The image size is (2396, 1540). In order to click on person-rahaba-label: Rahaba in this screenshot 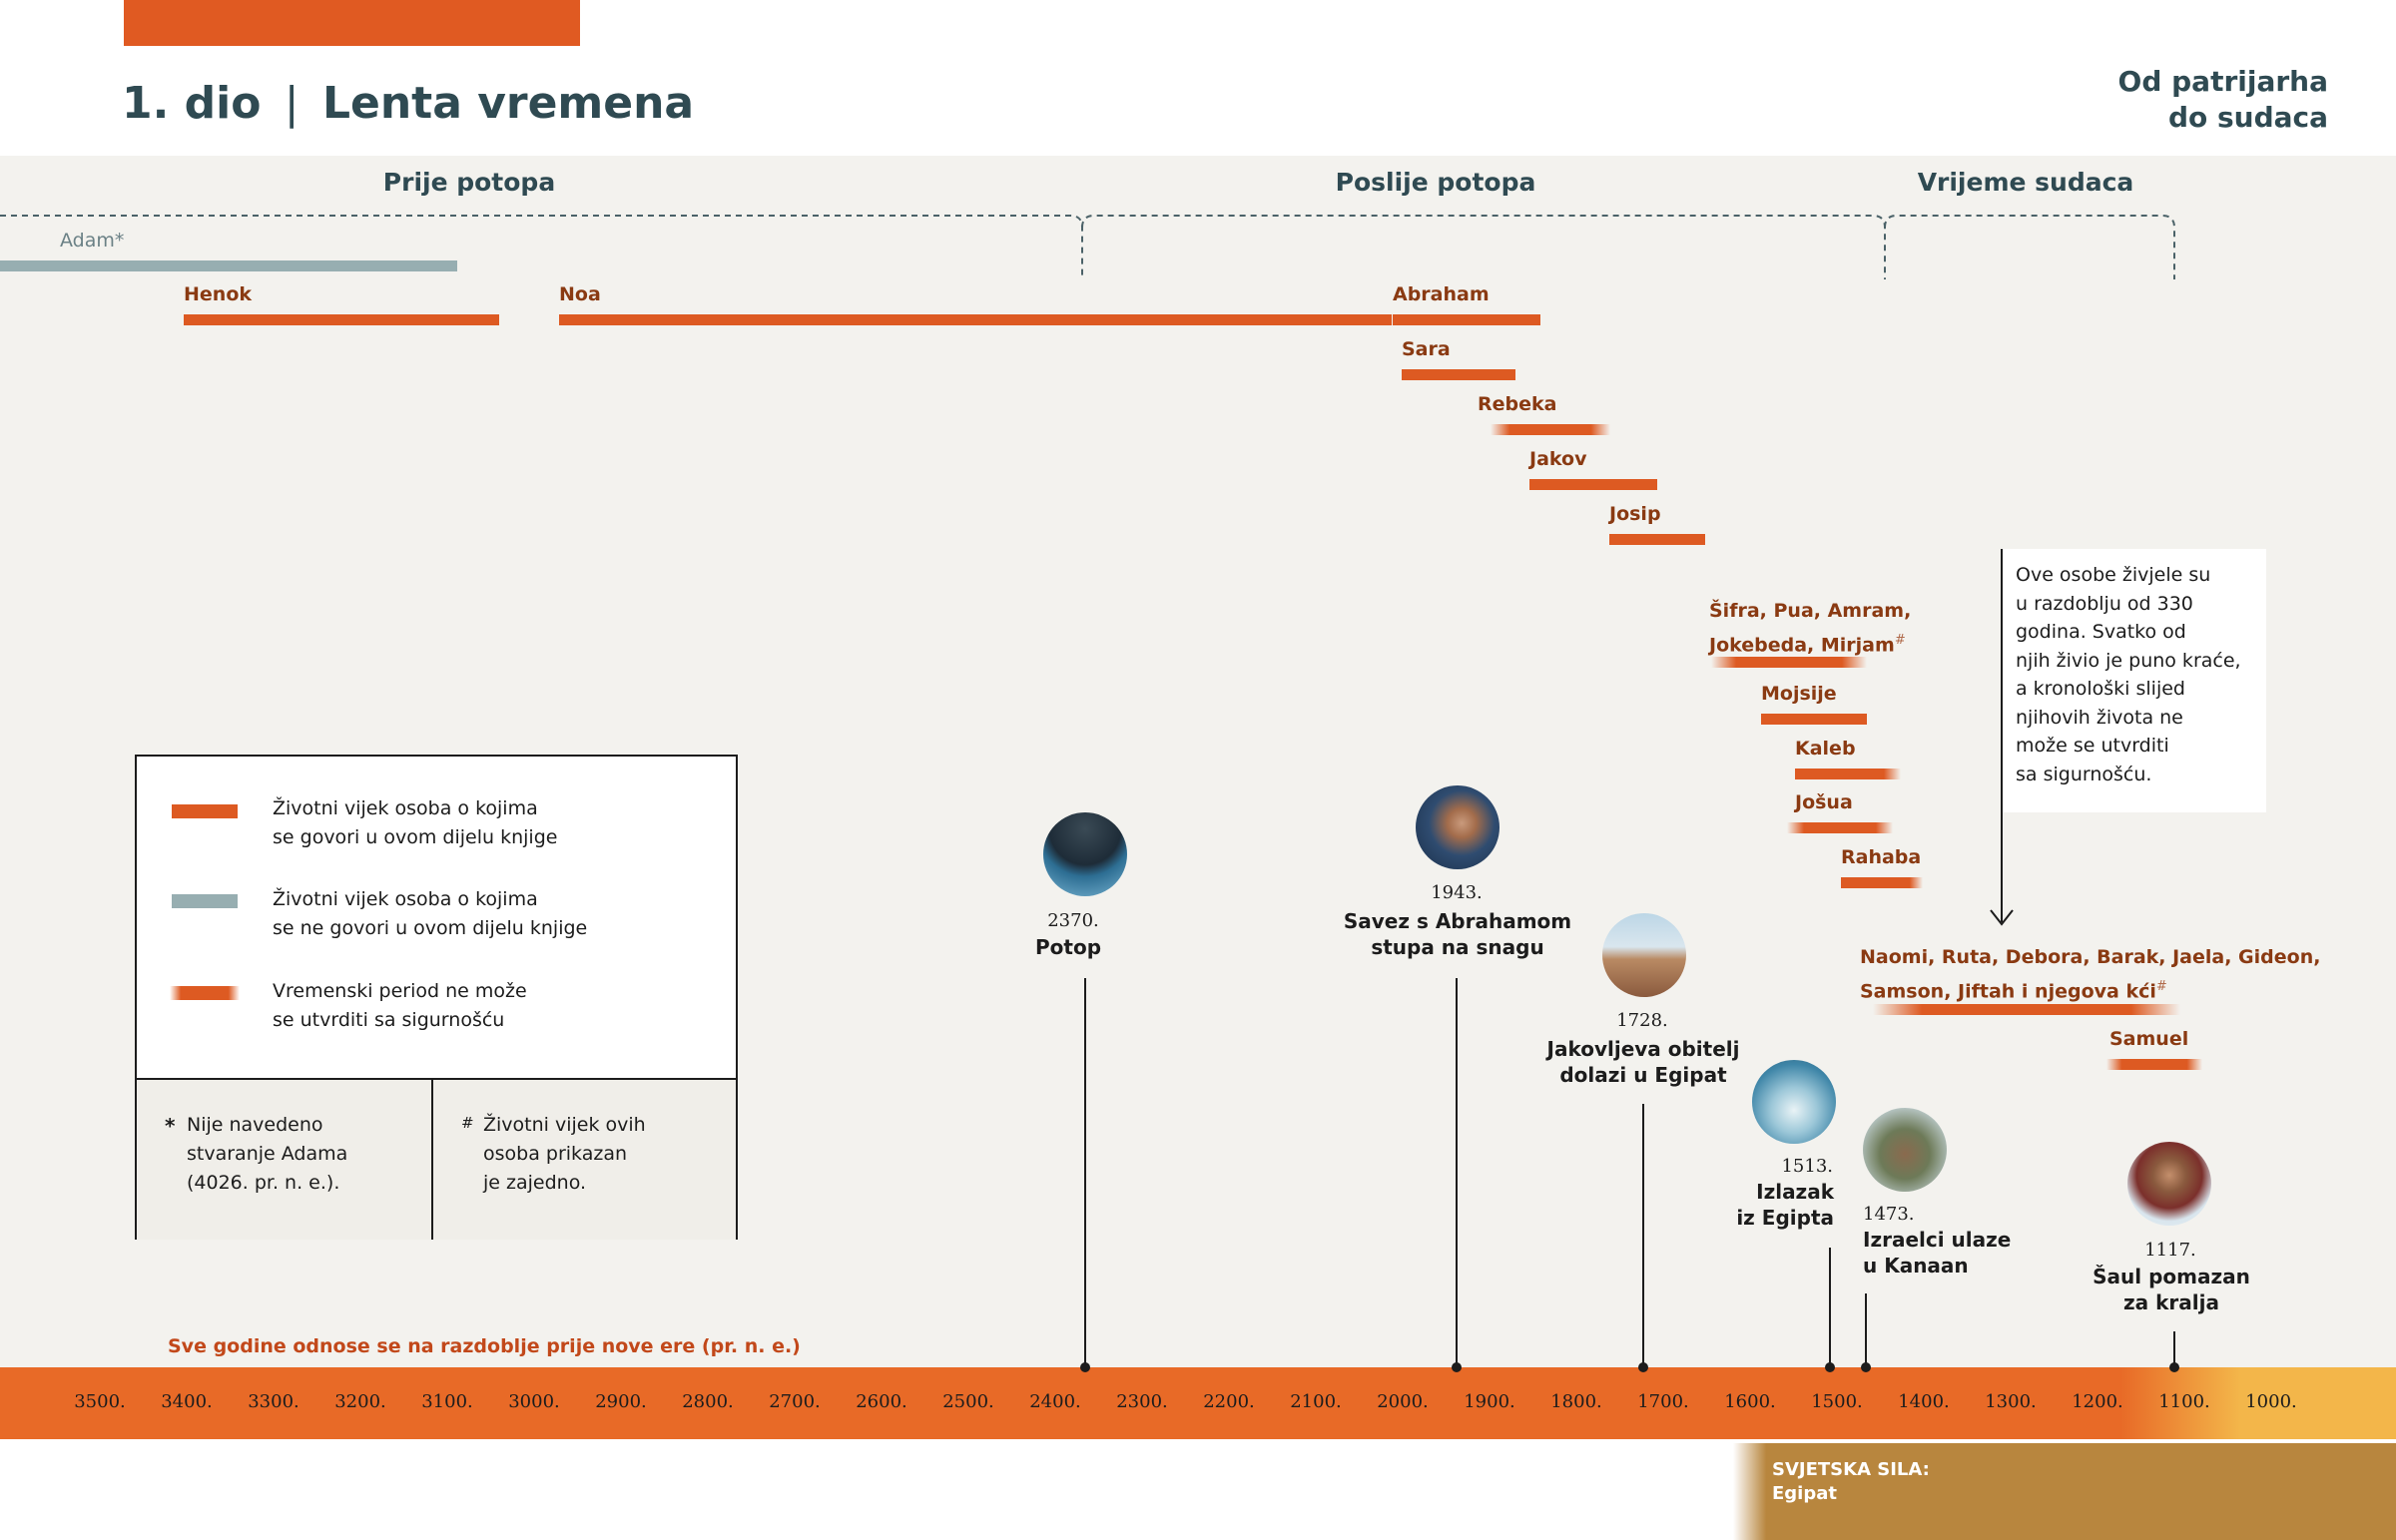, I will do `click(1881, 857)`.